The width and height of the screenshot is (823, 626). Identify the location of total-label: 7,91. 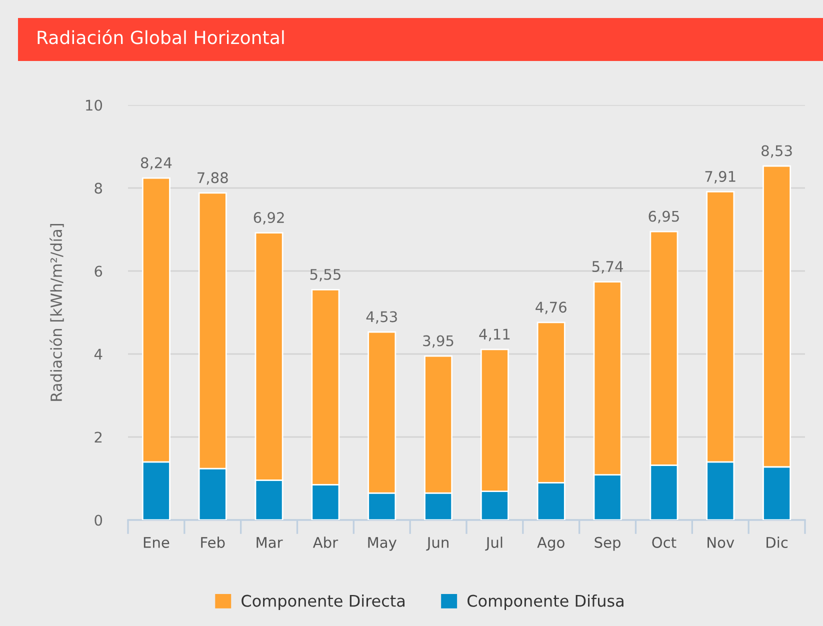
(720, 177).